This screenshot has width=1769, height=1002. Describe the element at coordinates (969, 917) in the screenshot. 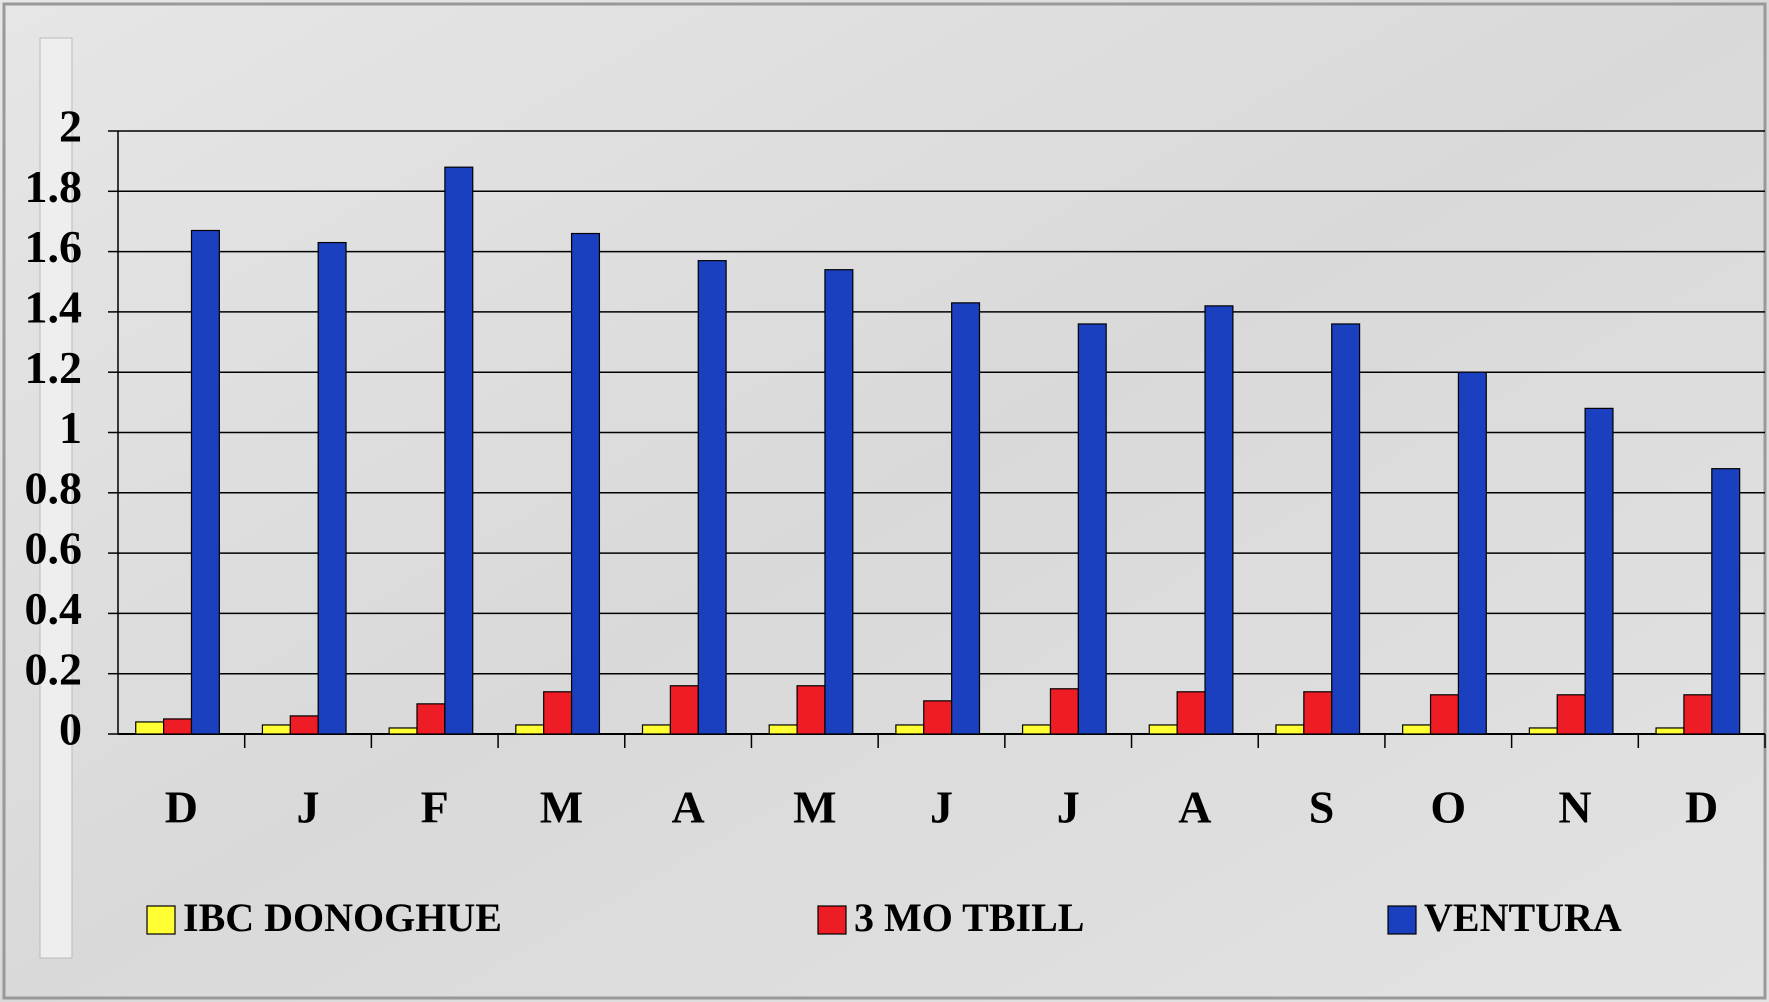

I see `legend-label: 3 MO TBILL` at that location.